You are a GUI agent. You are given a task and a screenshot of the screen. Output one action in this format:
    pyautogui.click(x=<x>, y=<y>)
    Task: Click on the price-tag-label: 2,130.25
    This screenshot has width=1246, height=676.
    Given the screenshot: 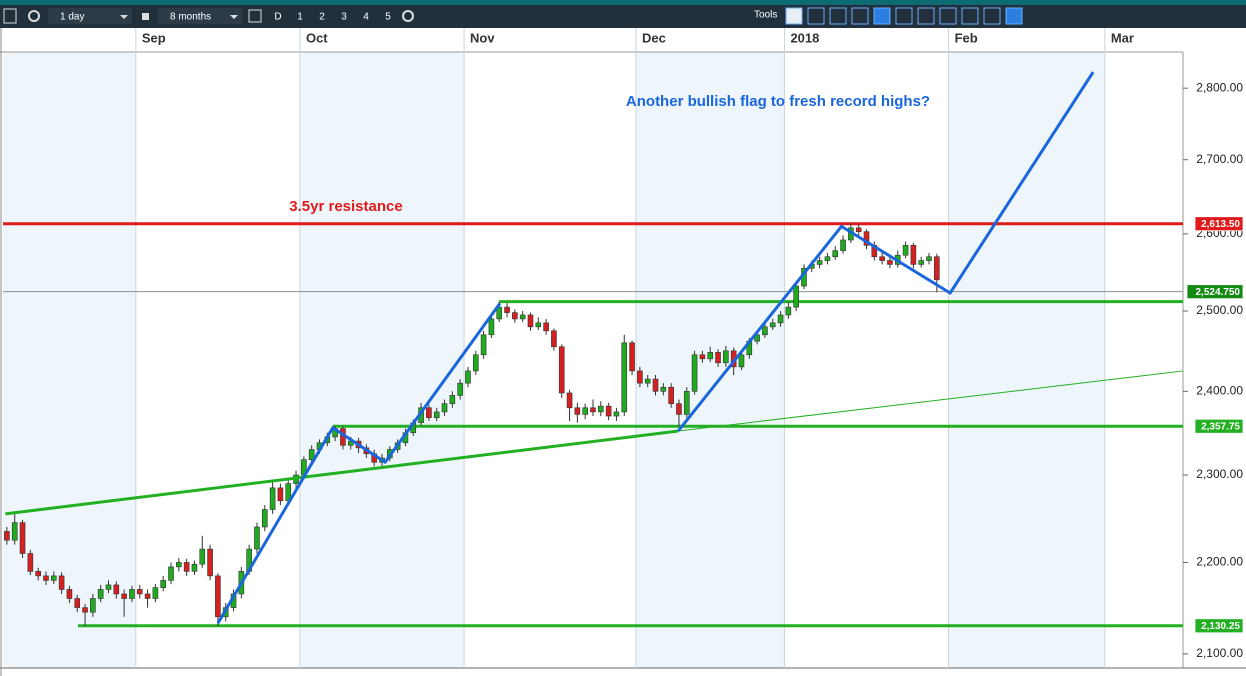 What is the action you would take?
    pyautogui.click(x=1220, y=626)
    